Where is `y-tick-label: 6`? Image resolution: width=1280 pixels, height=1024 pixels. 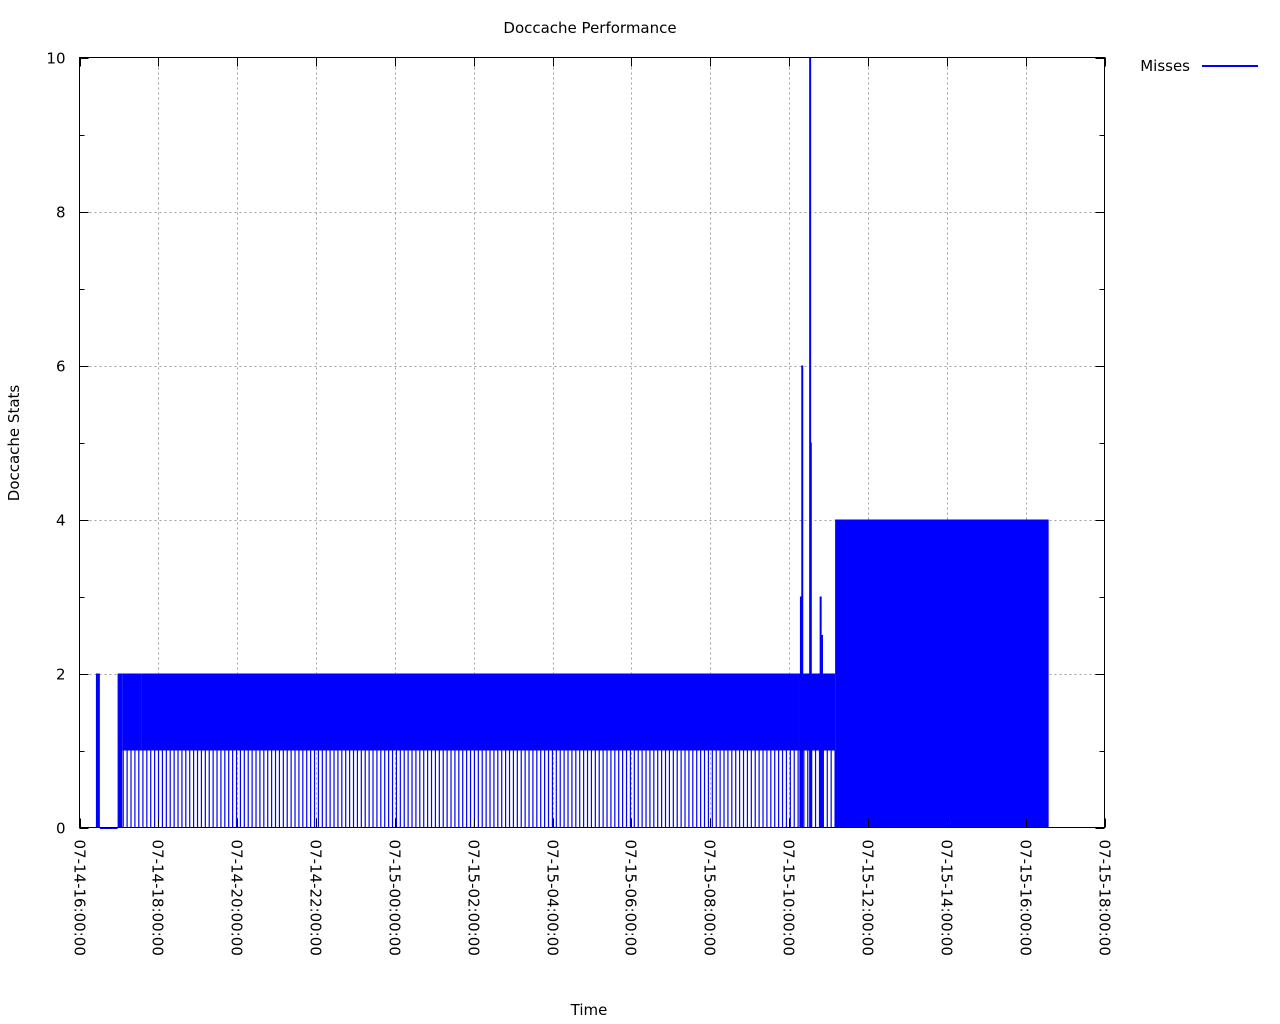 y-tick-label: 6 is located at coordinates (61, 367).